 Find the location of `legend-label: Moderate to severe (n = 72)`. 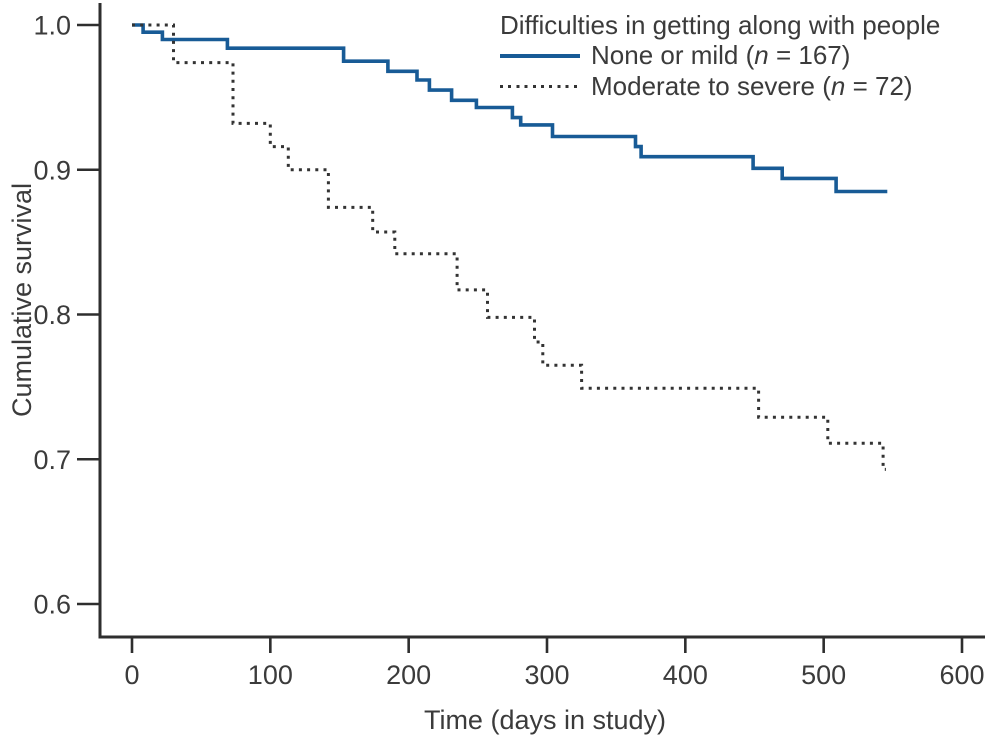

legend-label: Moderate to severe (n = 72) is located at coordinates (752, 86).